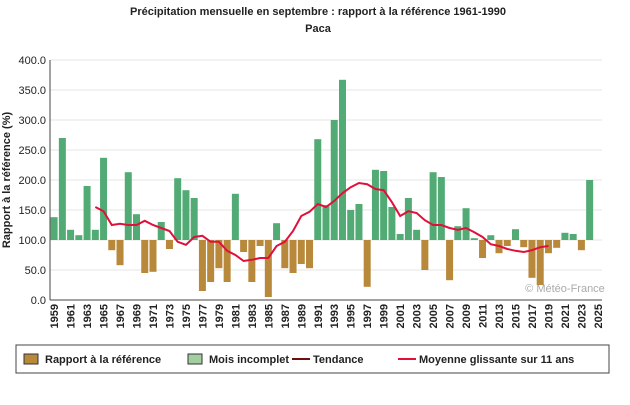  Describe the element at coordinates (253, 316) in the screenshot. I see `x-tick-label: 1983` at that location.